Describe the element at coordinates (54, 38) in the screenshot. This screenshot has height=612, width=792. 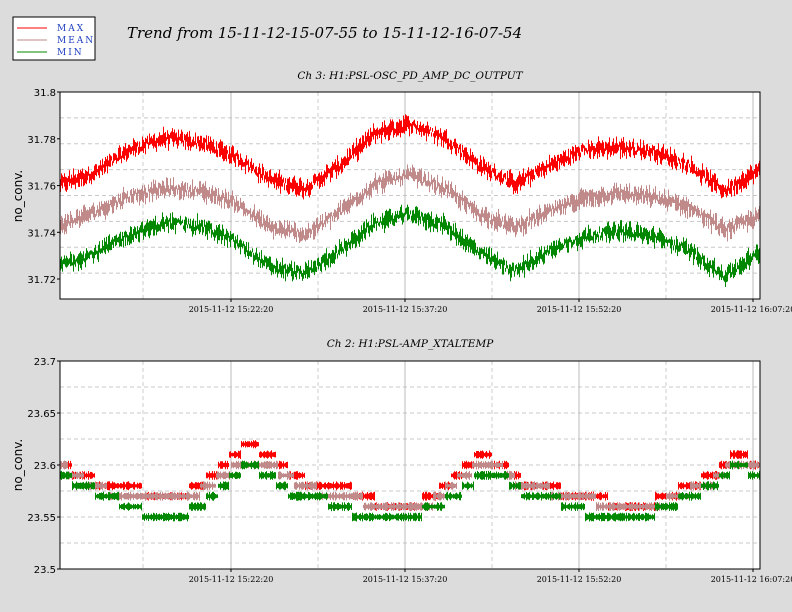
I see `legend: MAX MEAN MIN` at that location.